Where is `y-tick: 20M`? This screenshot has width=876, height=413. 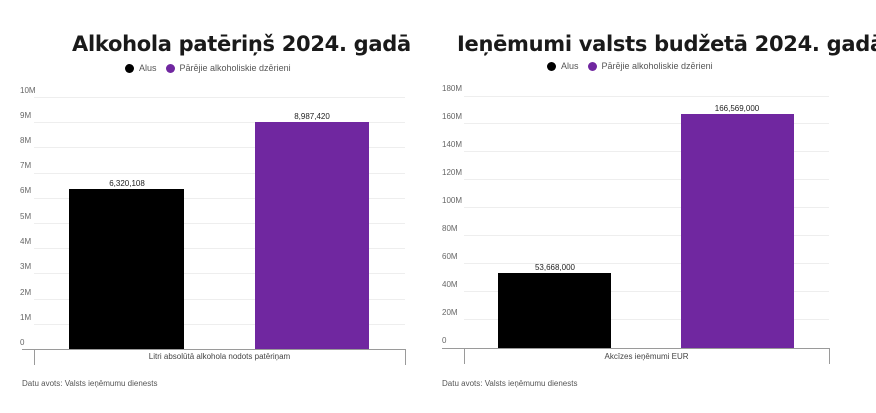 y-tick: 20M is located at coordinates (450, 312).